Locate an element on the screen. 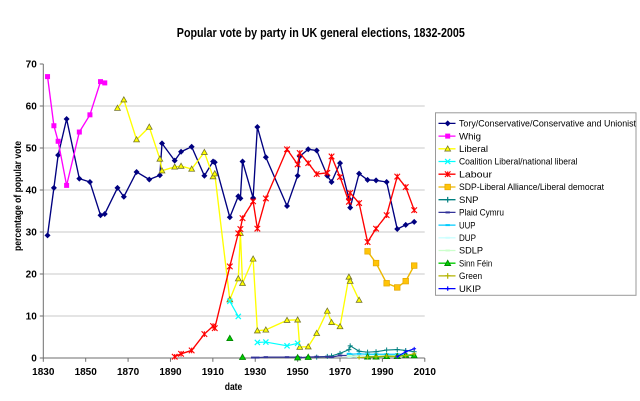 This screenshot has height=401, width=640. svg-text: 1850 is located at coordinates (86, 372).